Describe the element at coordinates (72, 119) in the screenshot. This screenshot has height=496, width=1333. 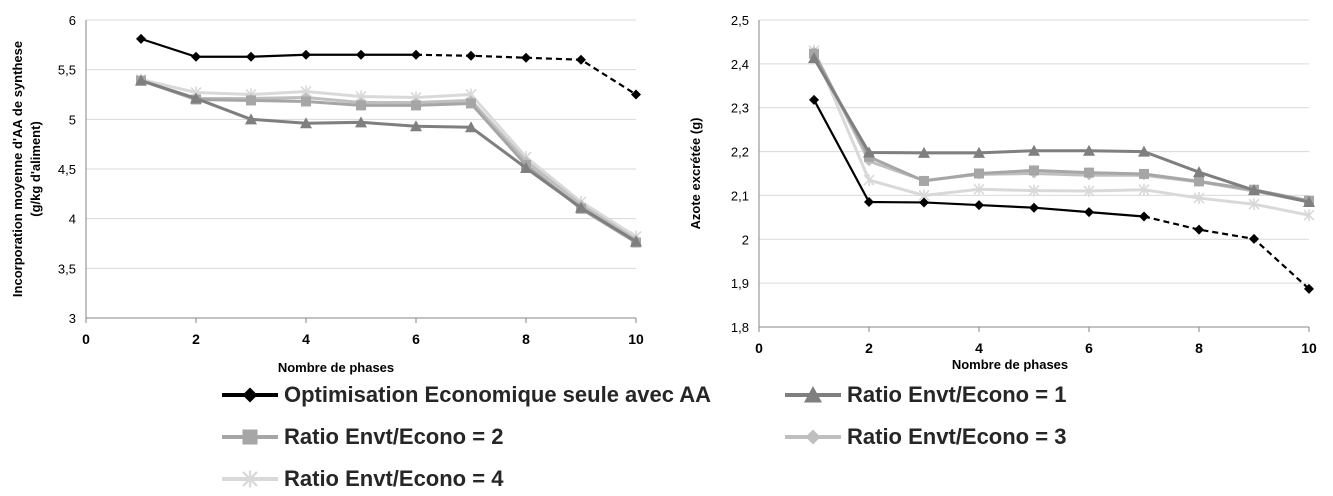
I see `y-tick-label: 5` at that location.